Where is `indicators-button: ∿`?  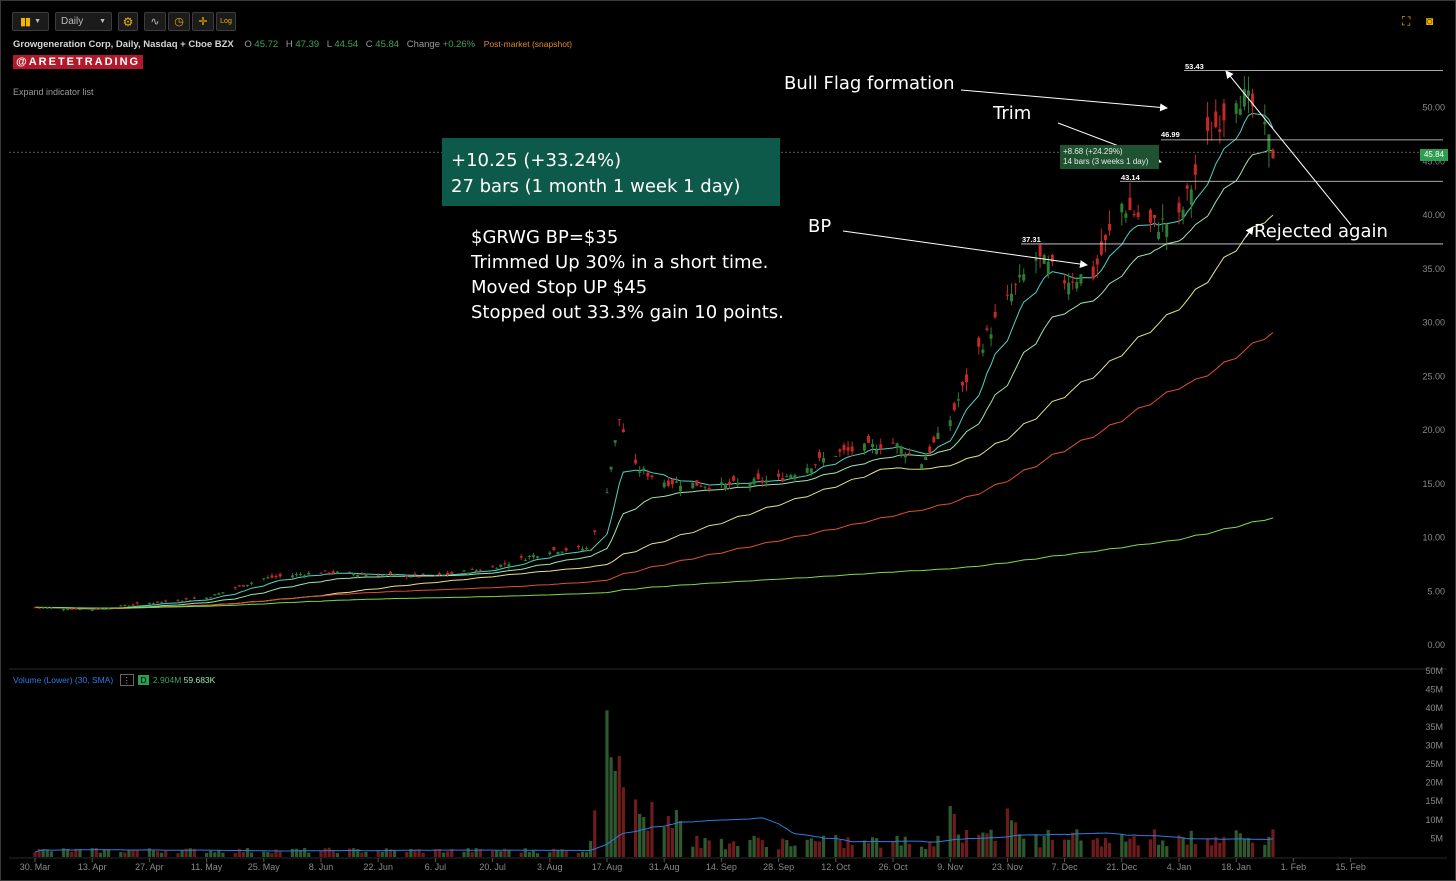 indicators-button: ∿ is located at coordinates (155, 21).